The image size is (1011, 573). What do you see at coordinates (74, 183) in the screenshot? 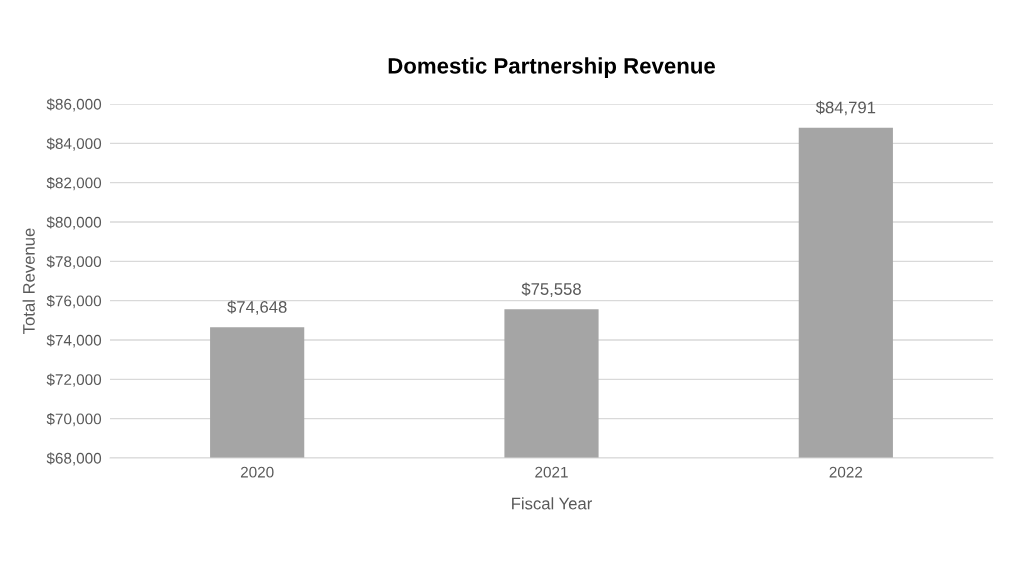
I see `y-tick-label: $82,000` at bounding box center [74, 183].